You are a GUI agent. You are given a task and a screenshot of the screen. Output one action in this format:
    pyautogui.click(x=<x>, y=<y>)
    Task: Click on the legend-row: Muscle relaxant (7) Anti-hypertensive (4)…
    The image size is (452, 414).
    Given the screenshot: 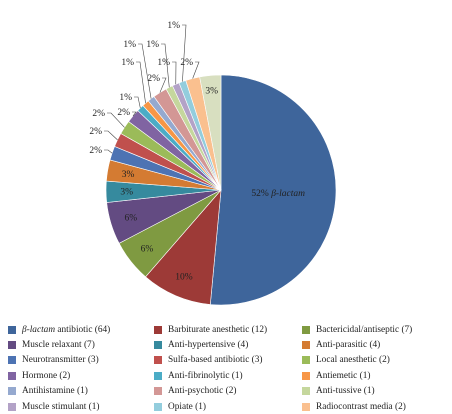 What is the action you would take?
    pyautogui.click(x=228, y=344)
    